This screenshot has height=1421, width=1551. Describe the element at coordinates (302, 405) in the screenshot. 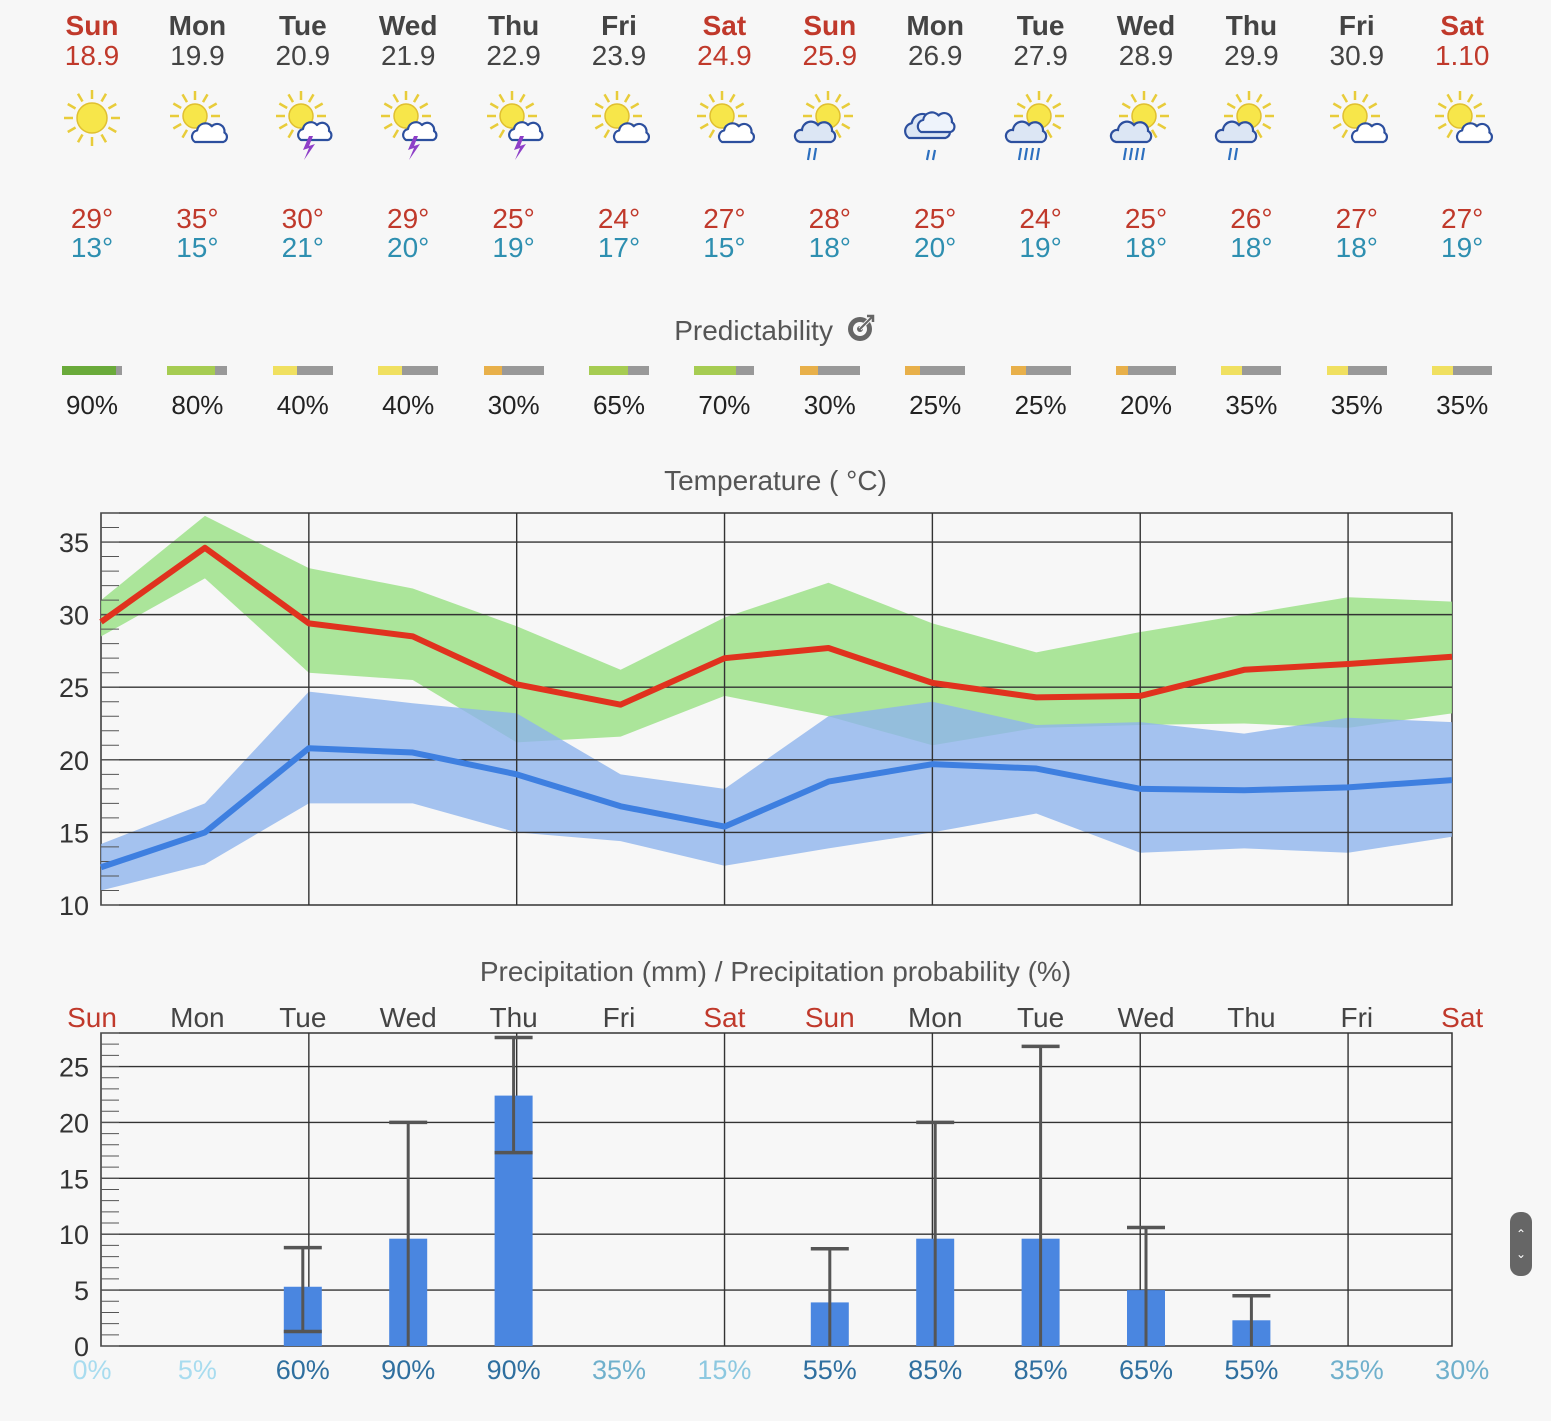

I see `predictability-value: 40%` at that location.